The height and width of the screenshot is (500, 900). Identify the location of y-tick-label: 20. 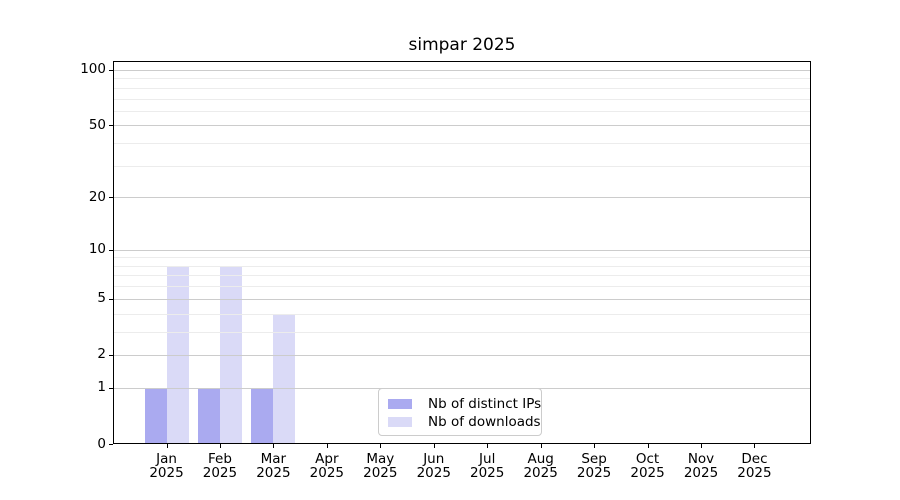
(97, 196).